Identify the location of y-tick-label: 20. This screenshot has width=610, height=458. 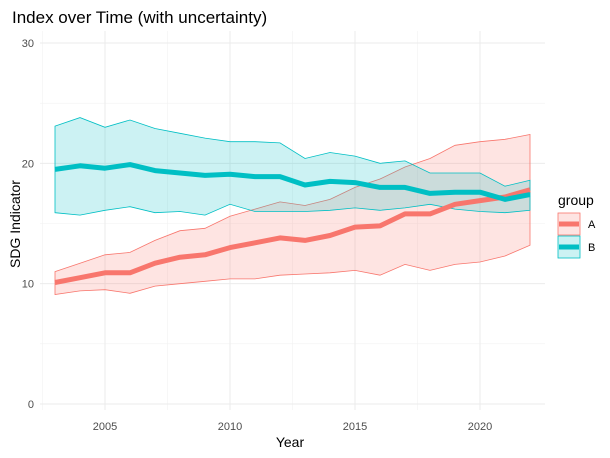
(28, 164).